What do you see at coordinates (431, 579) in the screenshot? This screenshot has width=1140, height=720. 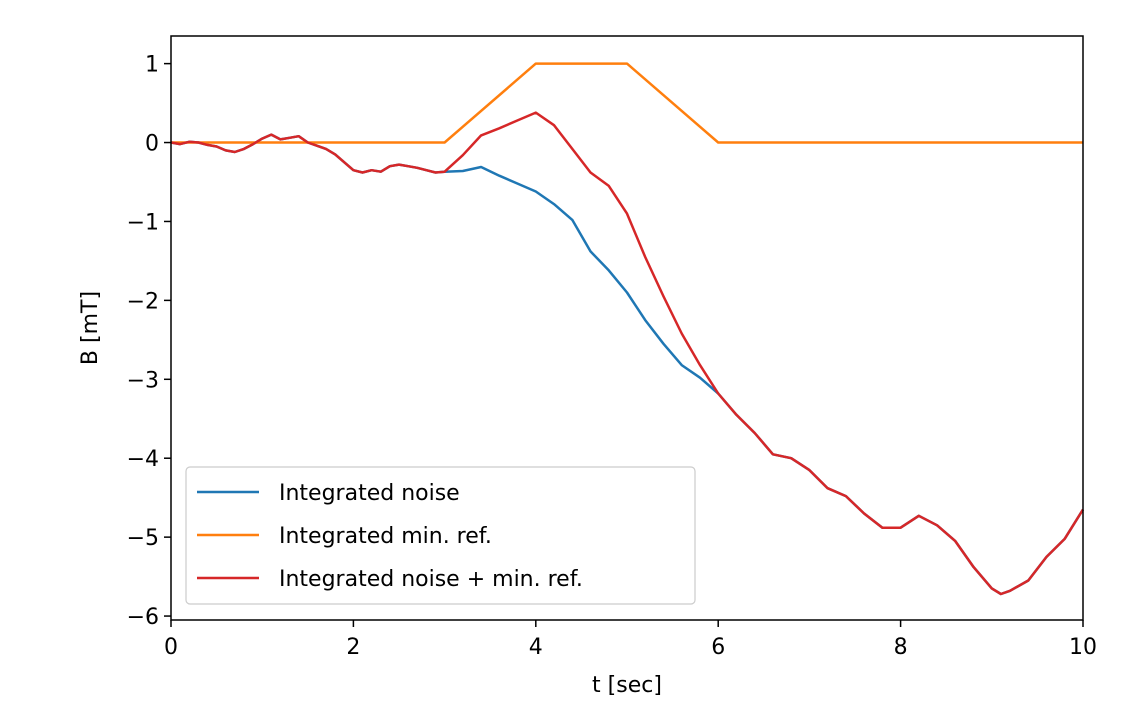 I see `legend-label-integrated-noise-plus-min-ref: Integrated noise + min. ref.` at bounding box center [431, 579].